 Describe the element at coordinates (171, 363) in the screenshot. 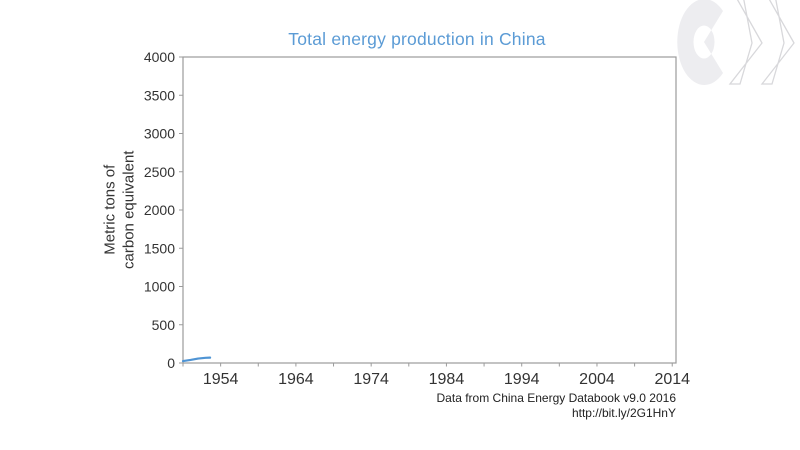

I see `y-tick-label: 0` at that location.